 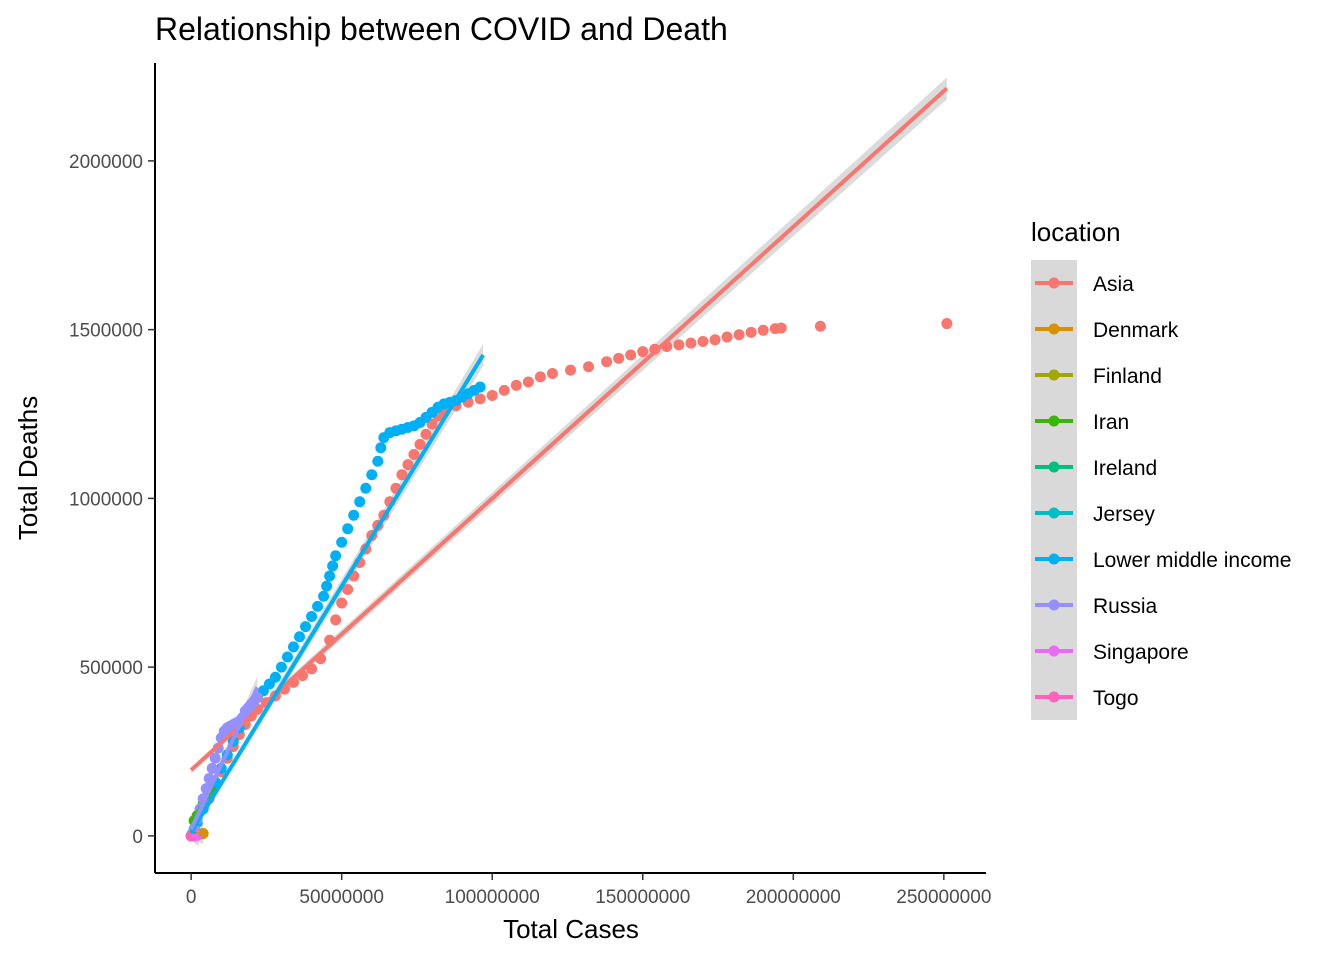 I want to click on x-axis-title: Total Cases, so click(x=571, y=929).